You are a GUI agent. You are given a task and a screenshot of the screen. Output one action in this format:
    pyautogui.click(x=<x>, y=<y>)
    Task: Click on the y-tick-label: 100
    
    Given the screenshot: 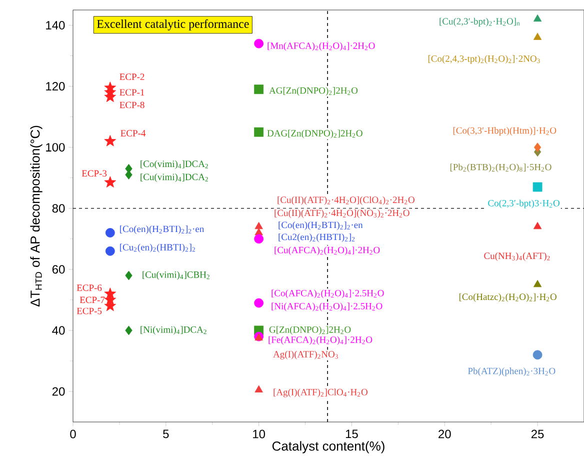 What is the action you would take?
    pyautogui.click(x=55, y=147)
    